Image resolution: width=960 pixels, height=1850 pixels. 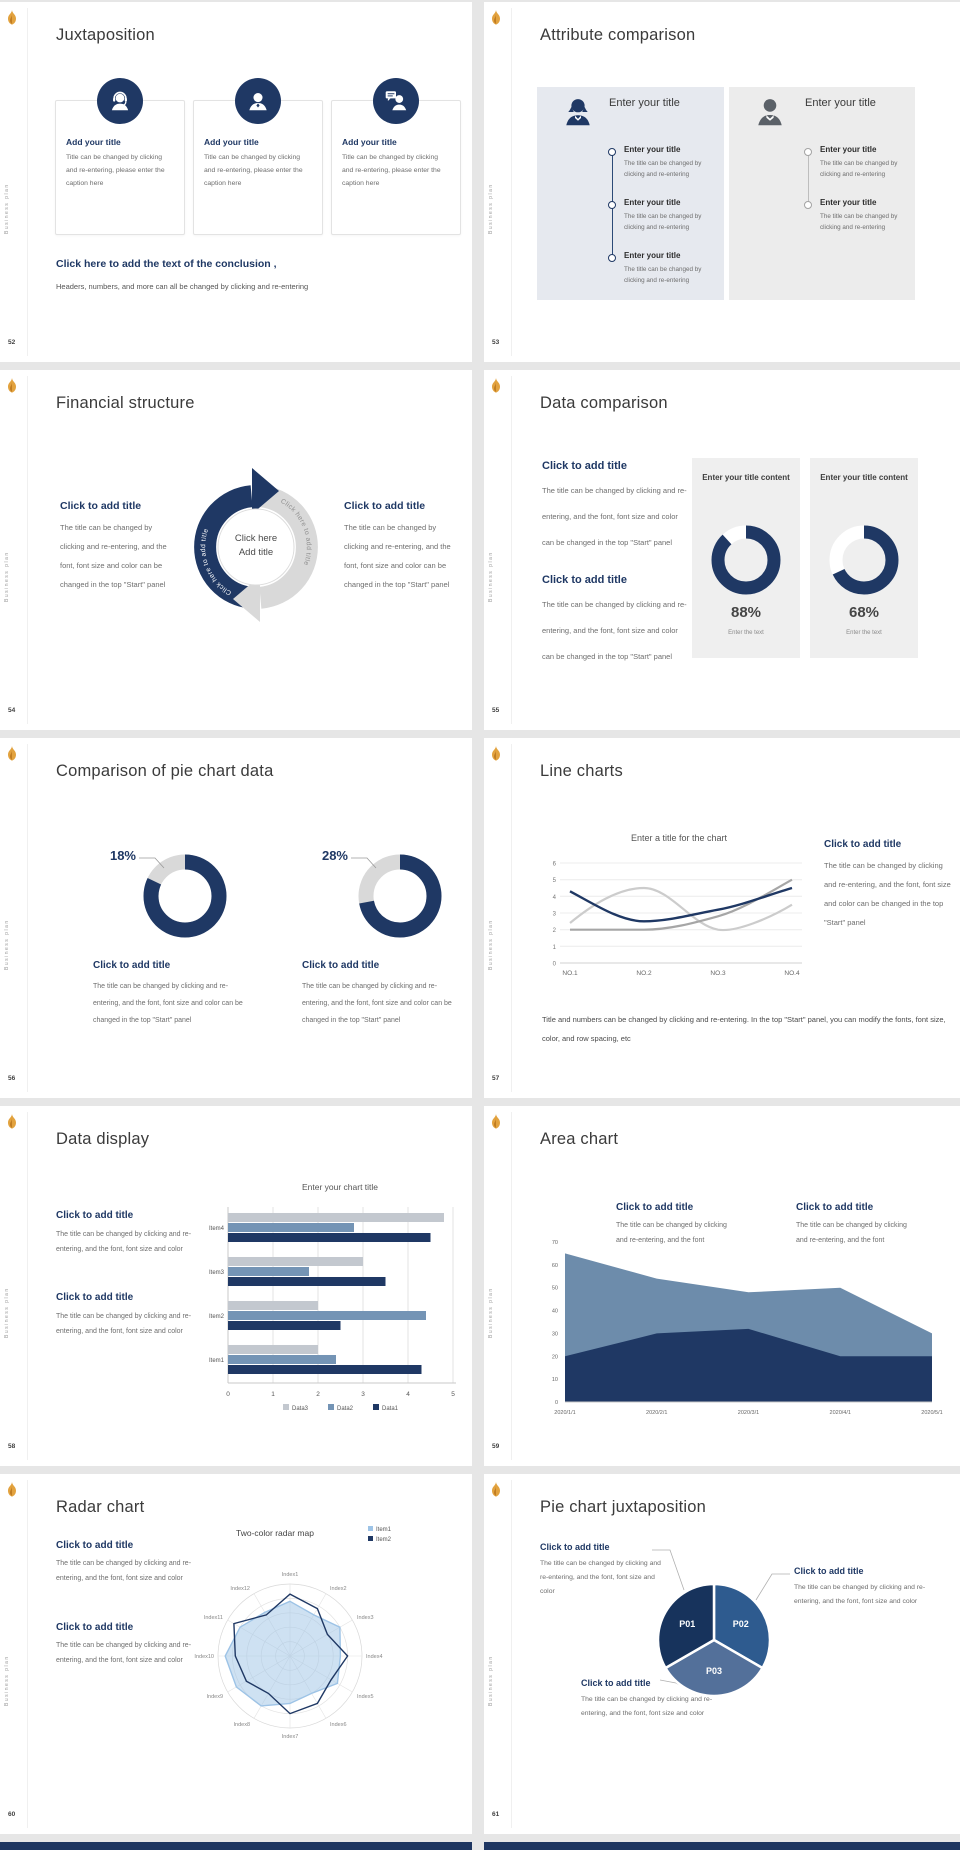 What do you see at coordinates (384, 1540) in the screenshot?
I see `legend-label: Item2` at bounding box center [384, 1540].